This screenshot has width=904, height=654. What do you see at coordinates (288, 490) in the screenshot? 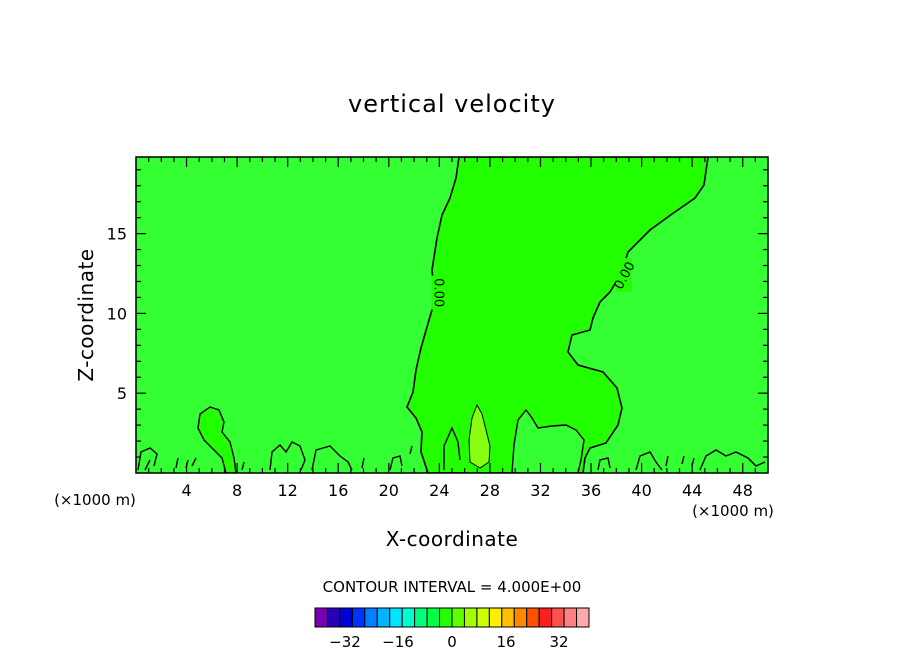
I see `x-tick-label: 12` at bounding box center [288, 490].